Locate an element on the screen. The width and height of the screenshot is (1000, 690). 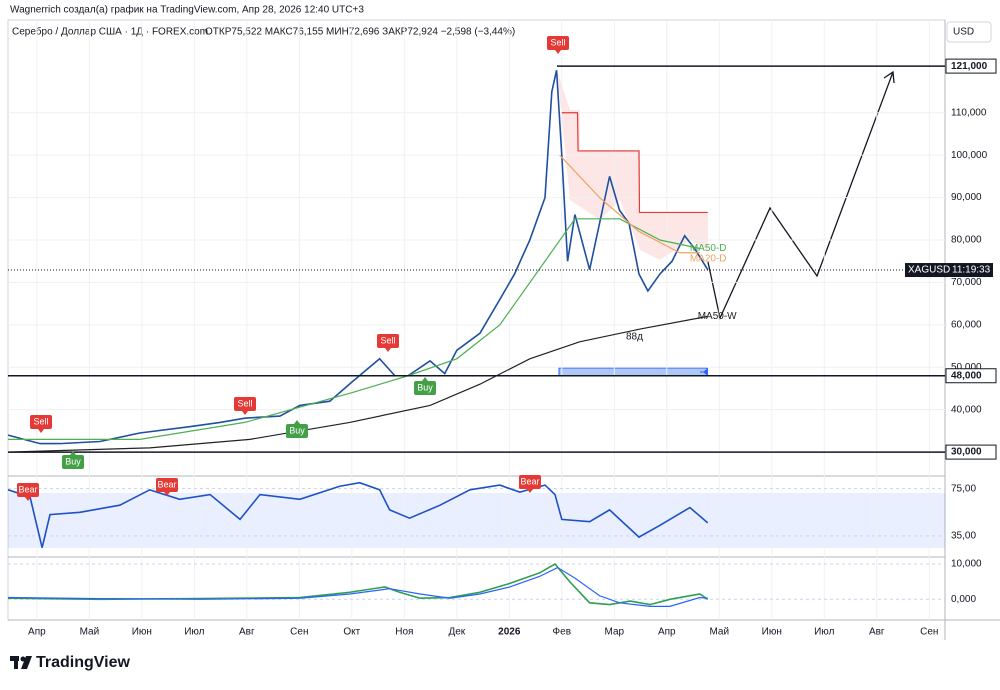
series-label: MA20-D is located at coordinates (708, 258).